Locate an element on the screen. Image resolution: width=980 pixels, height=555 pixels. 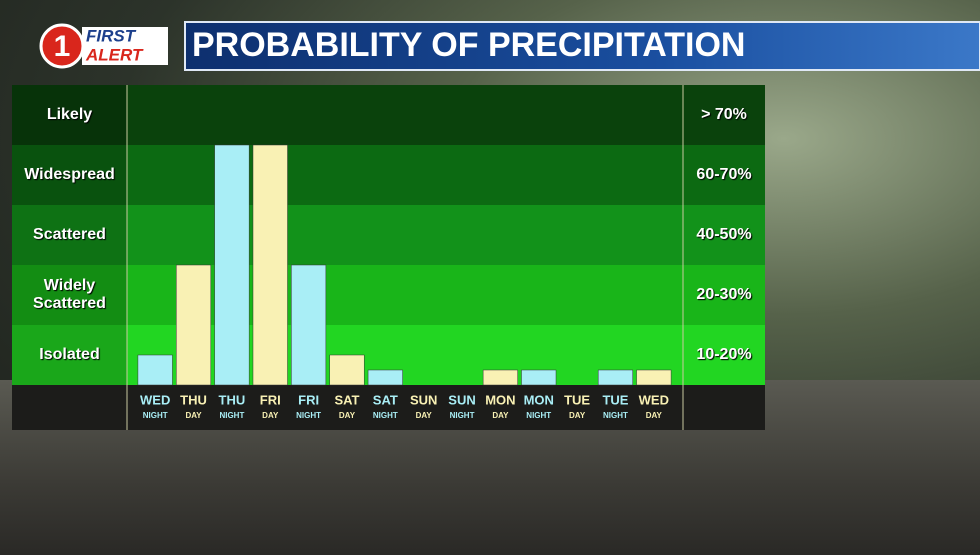
band-range: 10-20% is located at coordinates (724, 354).